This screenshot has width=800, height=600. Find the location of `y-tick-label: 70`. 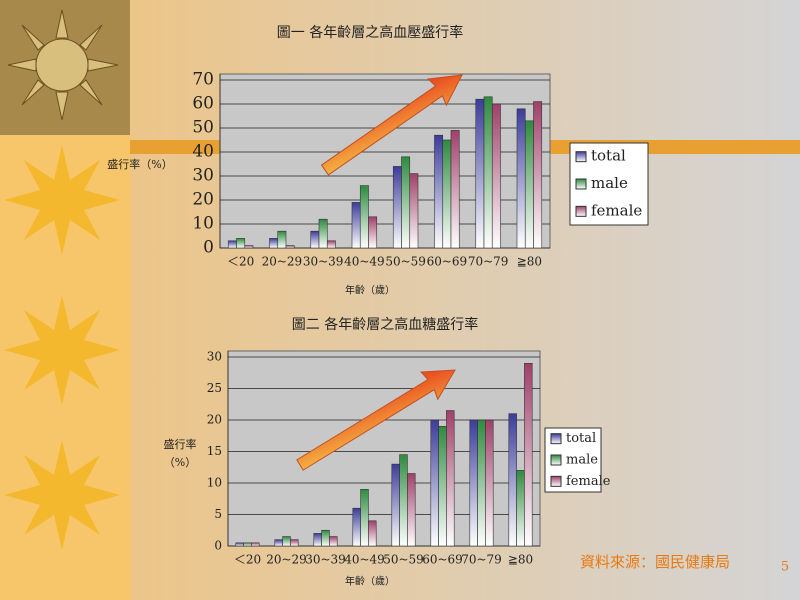

y-tick-label: 70 is located at coordinates (203, 80).